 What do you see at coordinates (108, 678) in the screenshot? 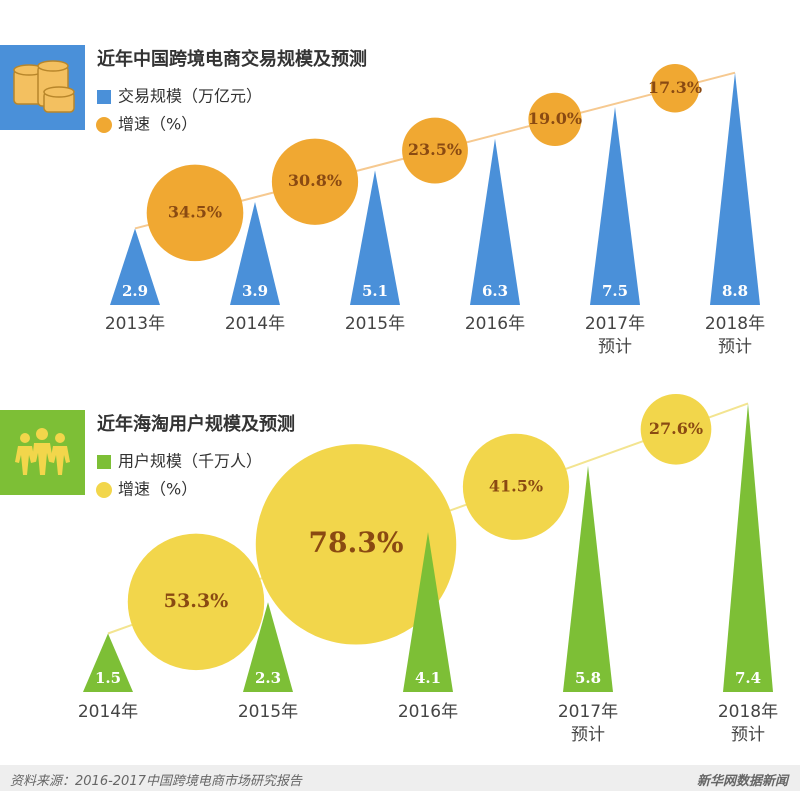
I see `value-label: 1.5` at bounding box center [108, 678].